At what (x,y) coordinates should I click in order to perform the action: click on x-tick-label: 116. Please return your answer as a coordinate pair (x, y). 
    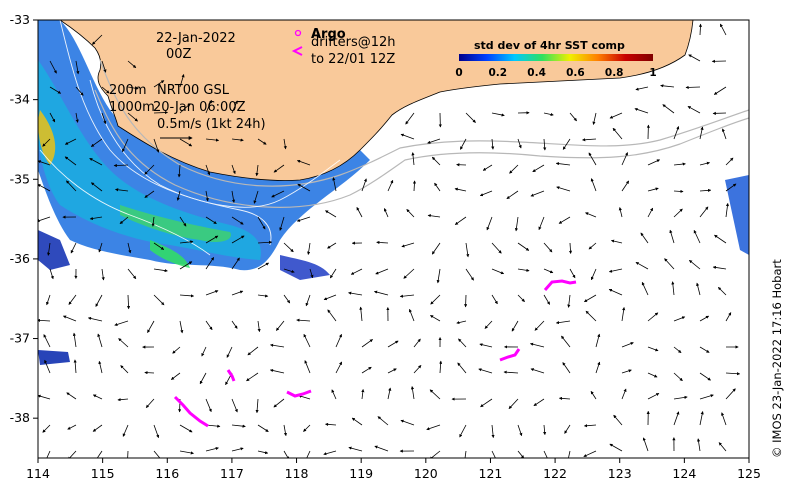
    Looking at the image, I should click on (167, 473).